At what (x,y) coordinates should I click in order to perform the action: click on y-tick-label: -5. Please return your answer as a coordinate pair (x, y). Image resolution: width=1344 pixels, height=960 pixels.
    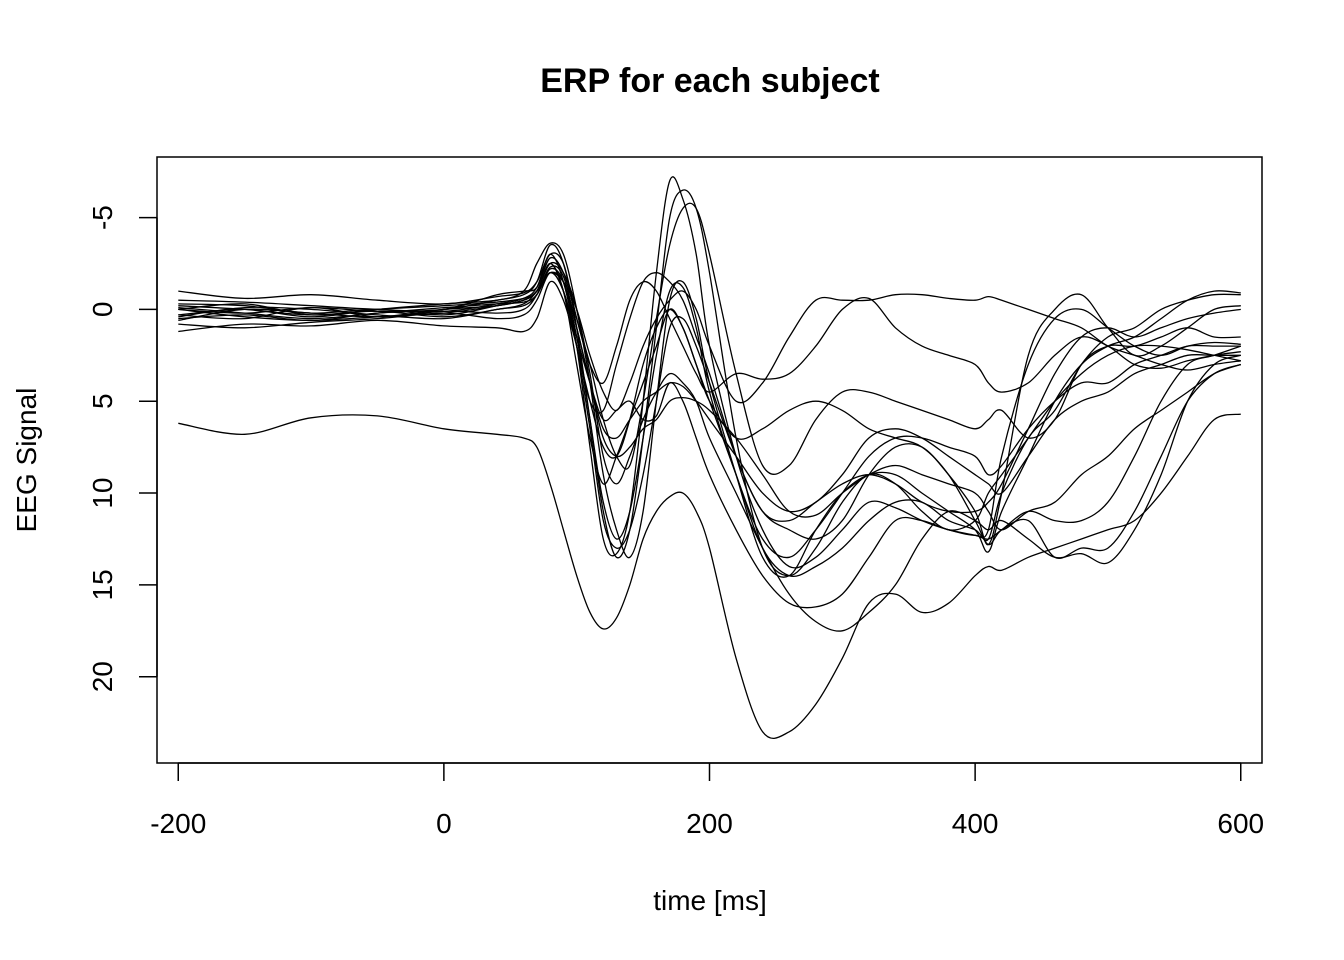
    Looking at the image, I should click on (102, 217).